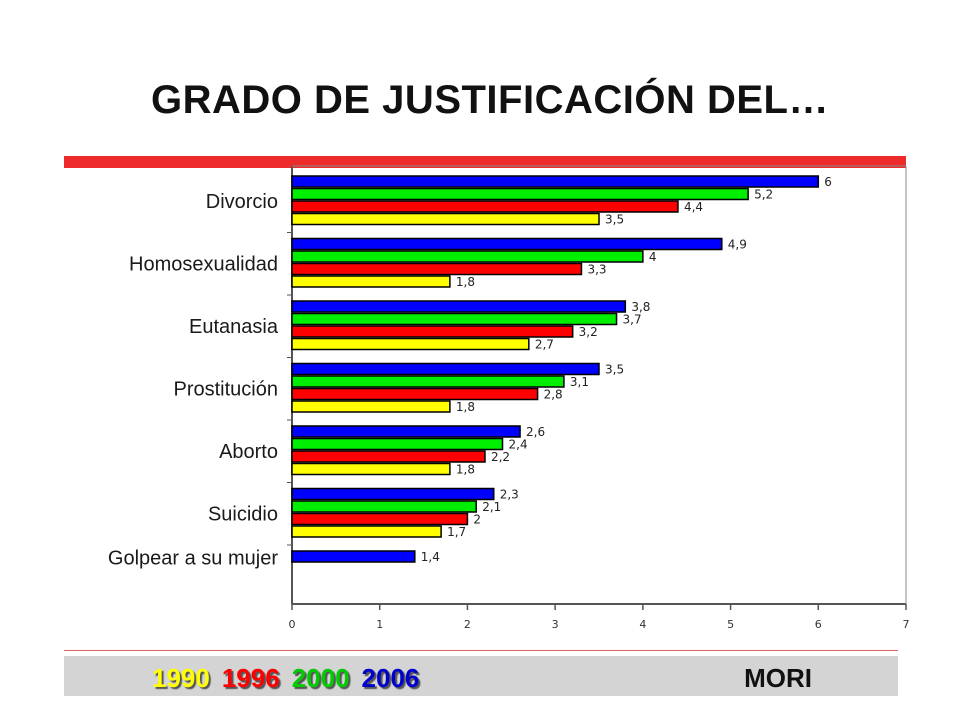 The width and height of the screenshot is (960, 720). What do you see at coordinates (234, 327) in the screenshot?
I see `category-label-2: Eutanasia` at bounding box center [234, 327].